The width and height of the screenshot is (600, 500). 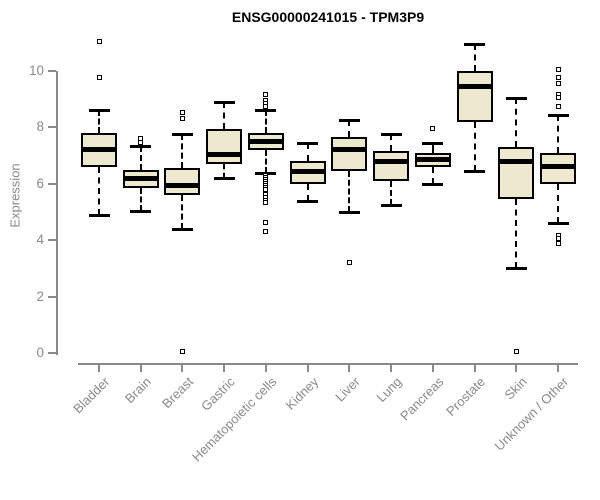 What do you see at coordinates (36, 70) in the screenshot?
I see `y-tick-label: 10` at bounding box center [36, 70].